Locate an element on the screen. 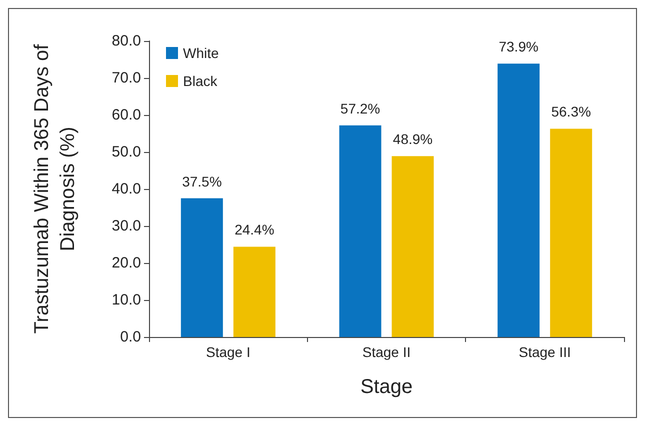  x-tick-label: Stage III is located at coordinates (544, 352).